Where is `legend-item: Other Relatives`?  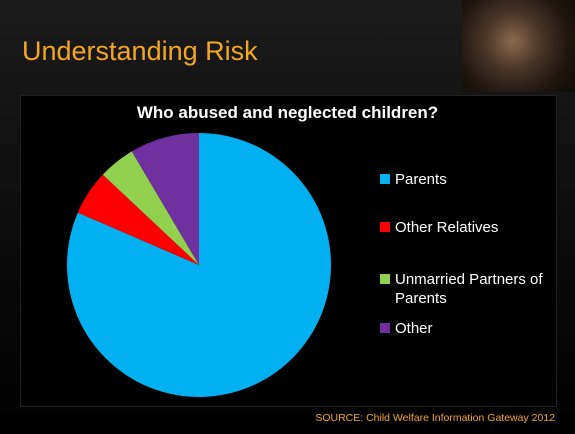
legend-item: Other Relatives is located at coordinates (465, 227).